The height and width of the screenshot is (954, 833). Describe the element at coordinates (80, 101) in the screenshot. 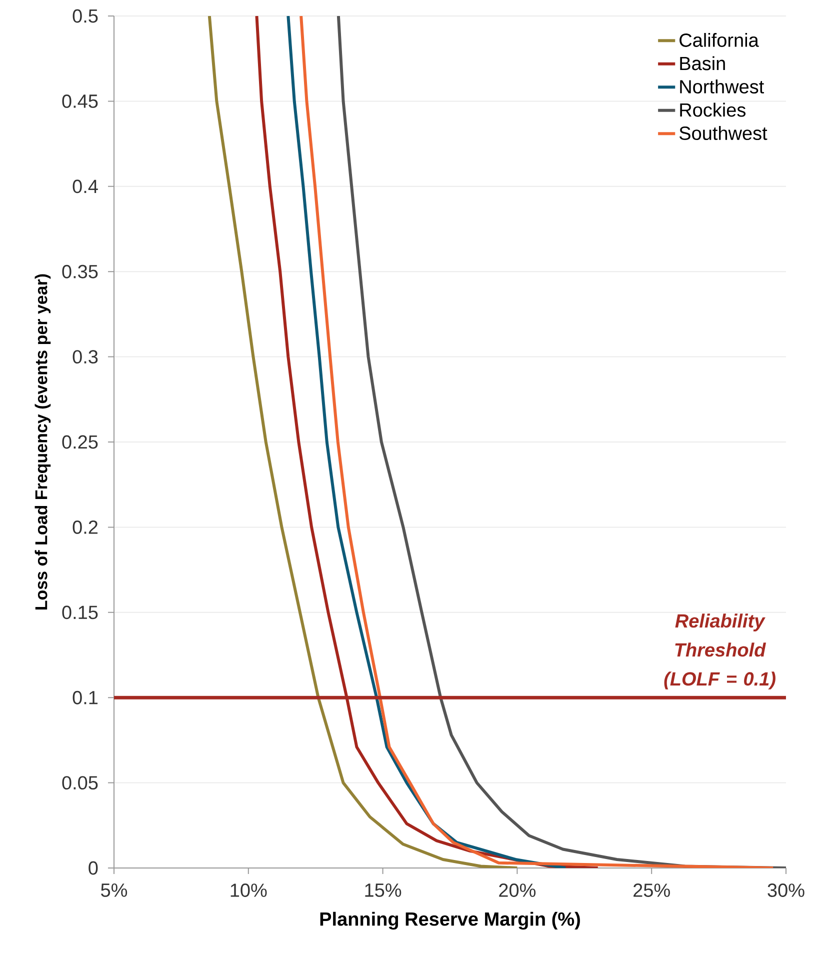

I see `y-tick-label: 0.45` at that location.